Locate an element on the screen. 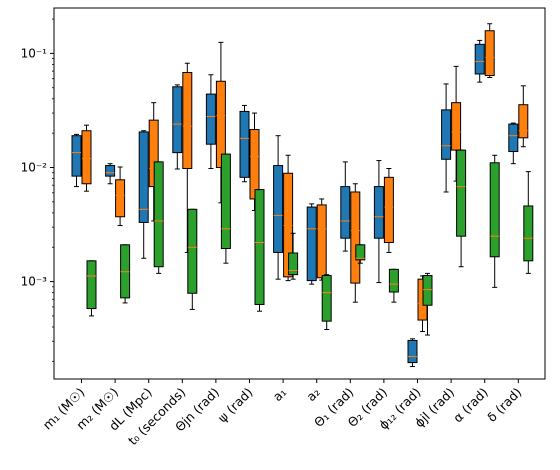  y-tick-label: 10⁻³ is located at coordinates (34, 282).